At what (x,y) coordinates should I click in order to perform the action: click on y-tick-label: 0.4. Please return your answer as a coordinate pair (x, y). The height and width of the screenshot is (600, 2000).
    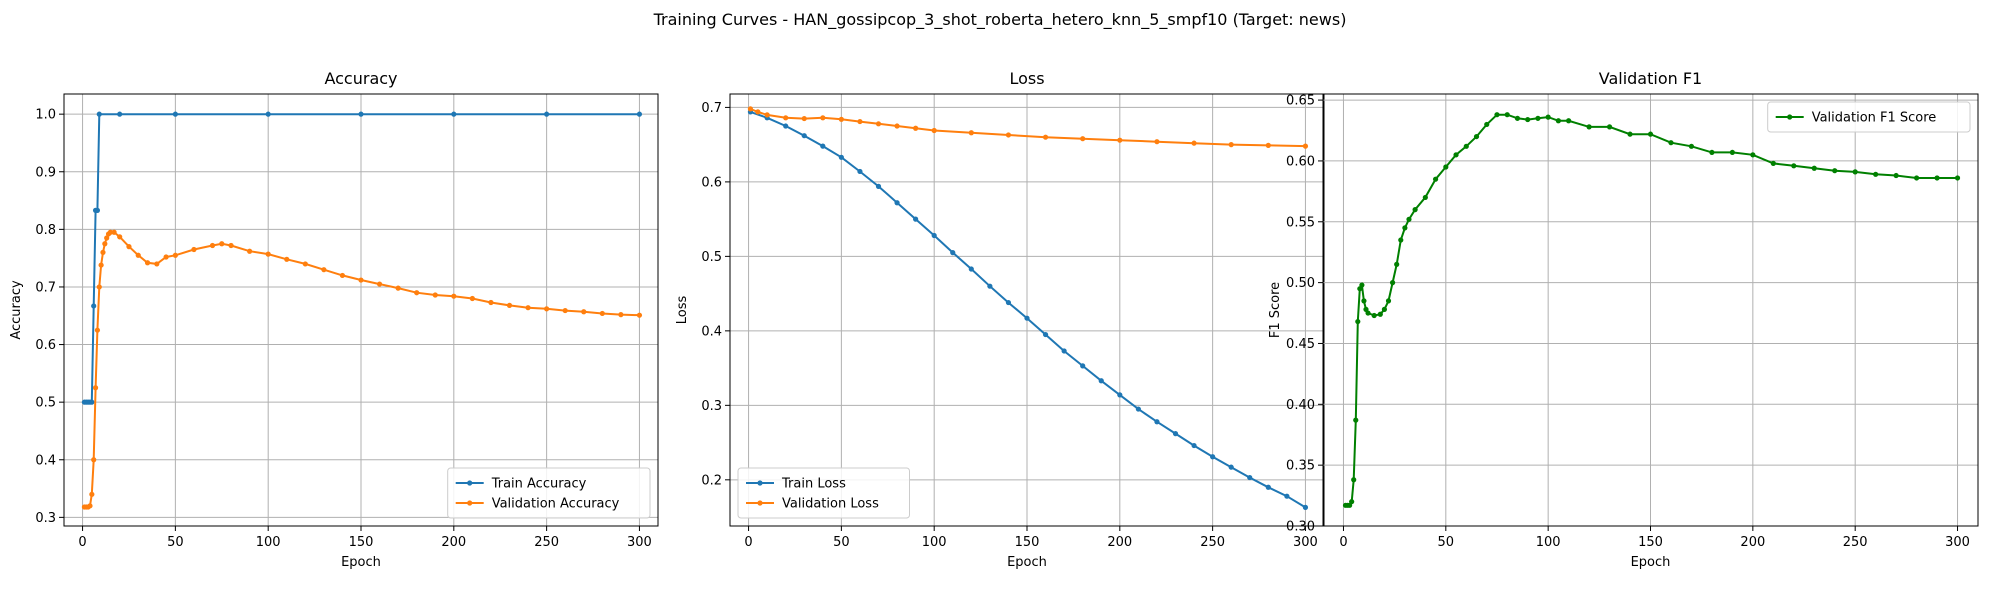
    Looking at the image, I should click on (711, 331).